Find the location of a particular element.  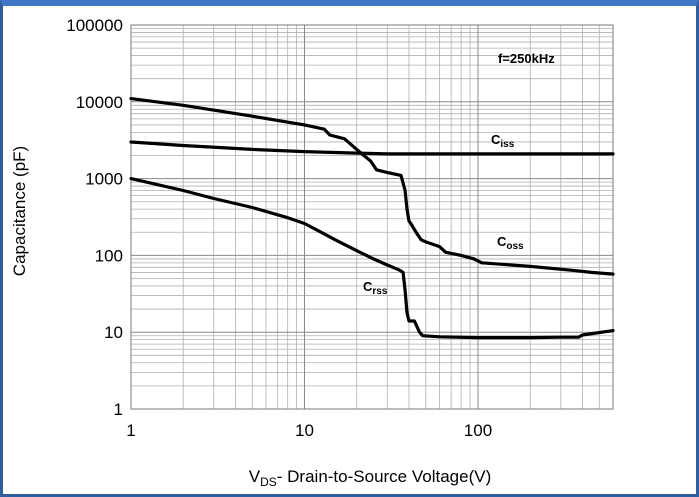

frequency-annotation: f=250kHz is located at coordinates (526, 58).